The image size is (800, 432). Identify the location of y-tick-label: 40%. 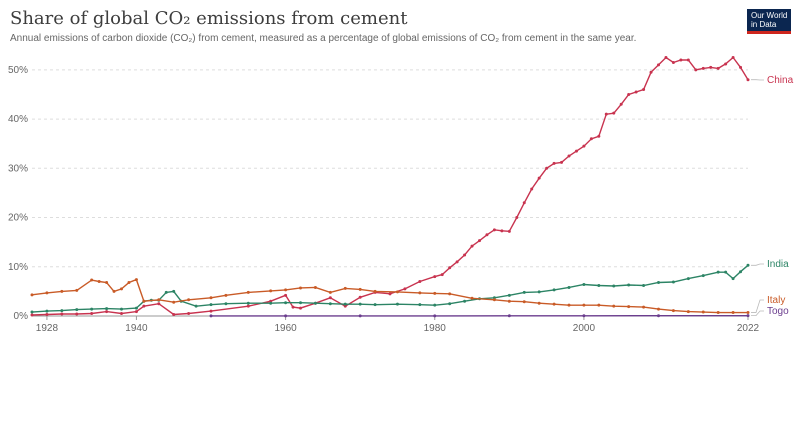
(18, 119).